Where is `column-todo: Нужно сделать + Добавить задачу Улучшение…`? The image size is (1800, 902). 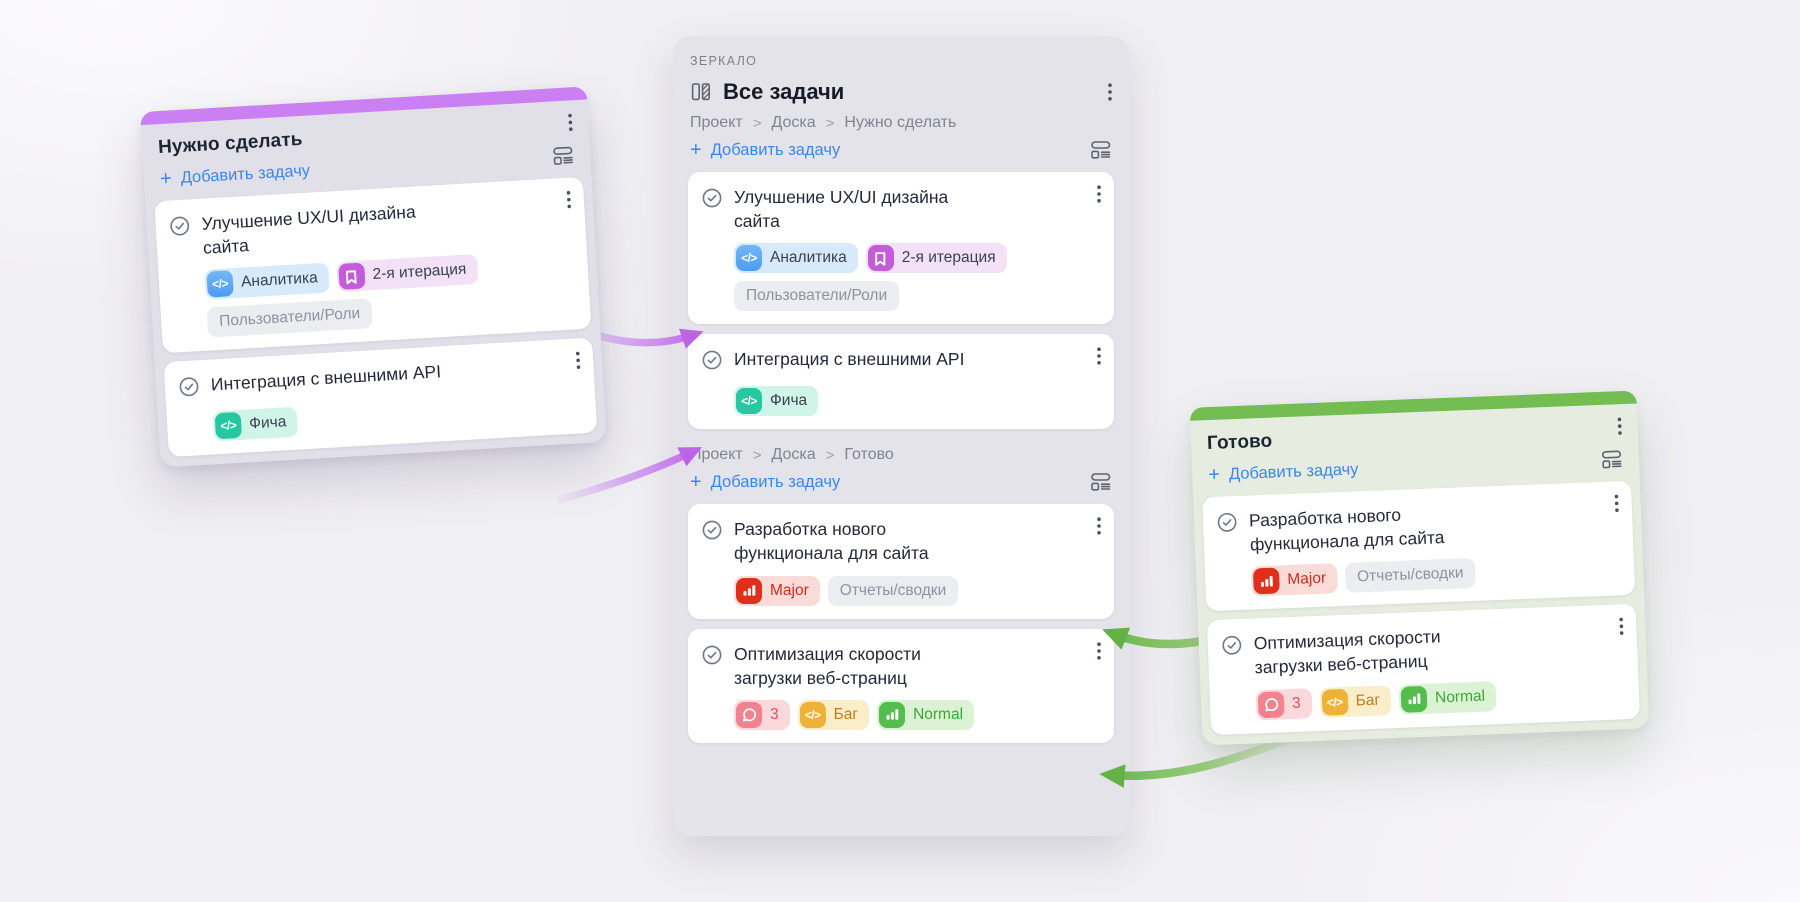
column-todo: Нужно сделать + Добавить задачу Улучшение… is located at coordinates (373, 277).